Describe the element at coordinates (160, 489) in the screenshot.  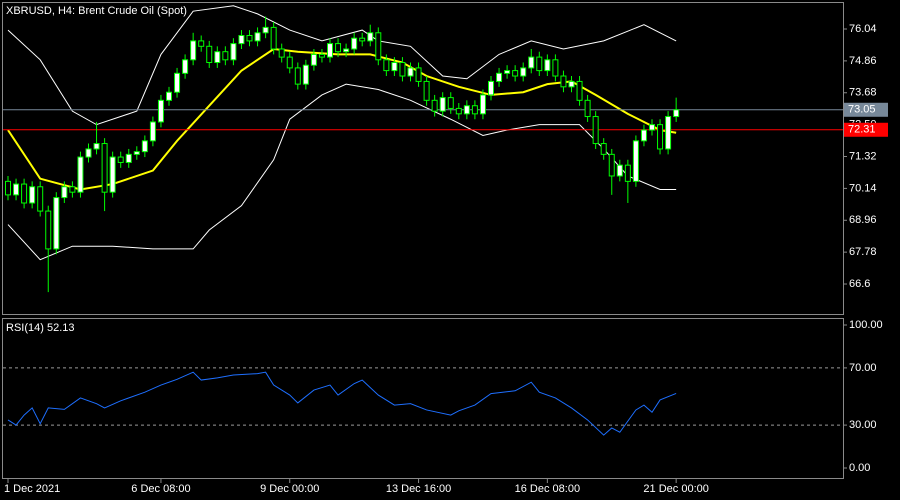
I see `x-tick-label: 6 Dec 08:00` at that location.